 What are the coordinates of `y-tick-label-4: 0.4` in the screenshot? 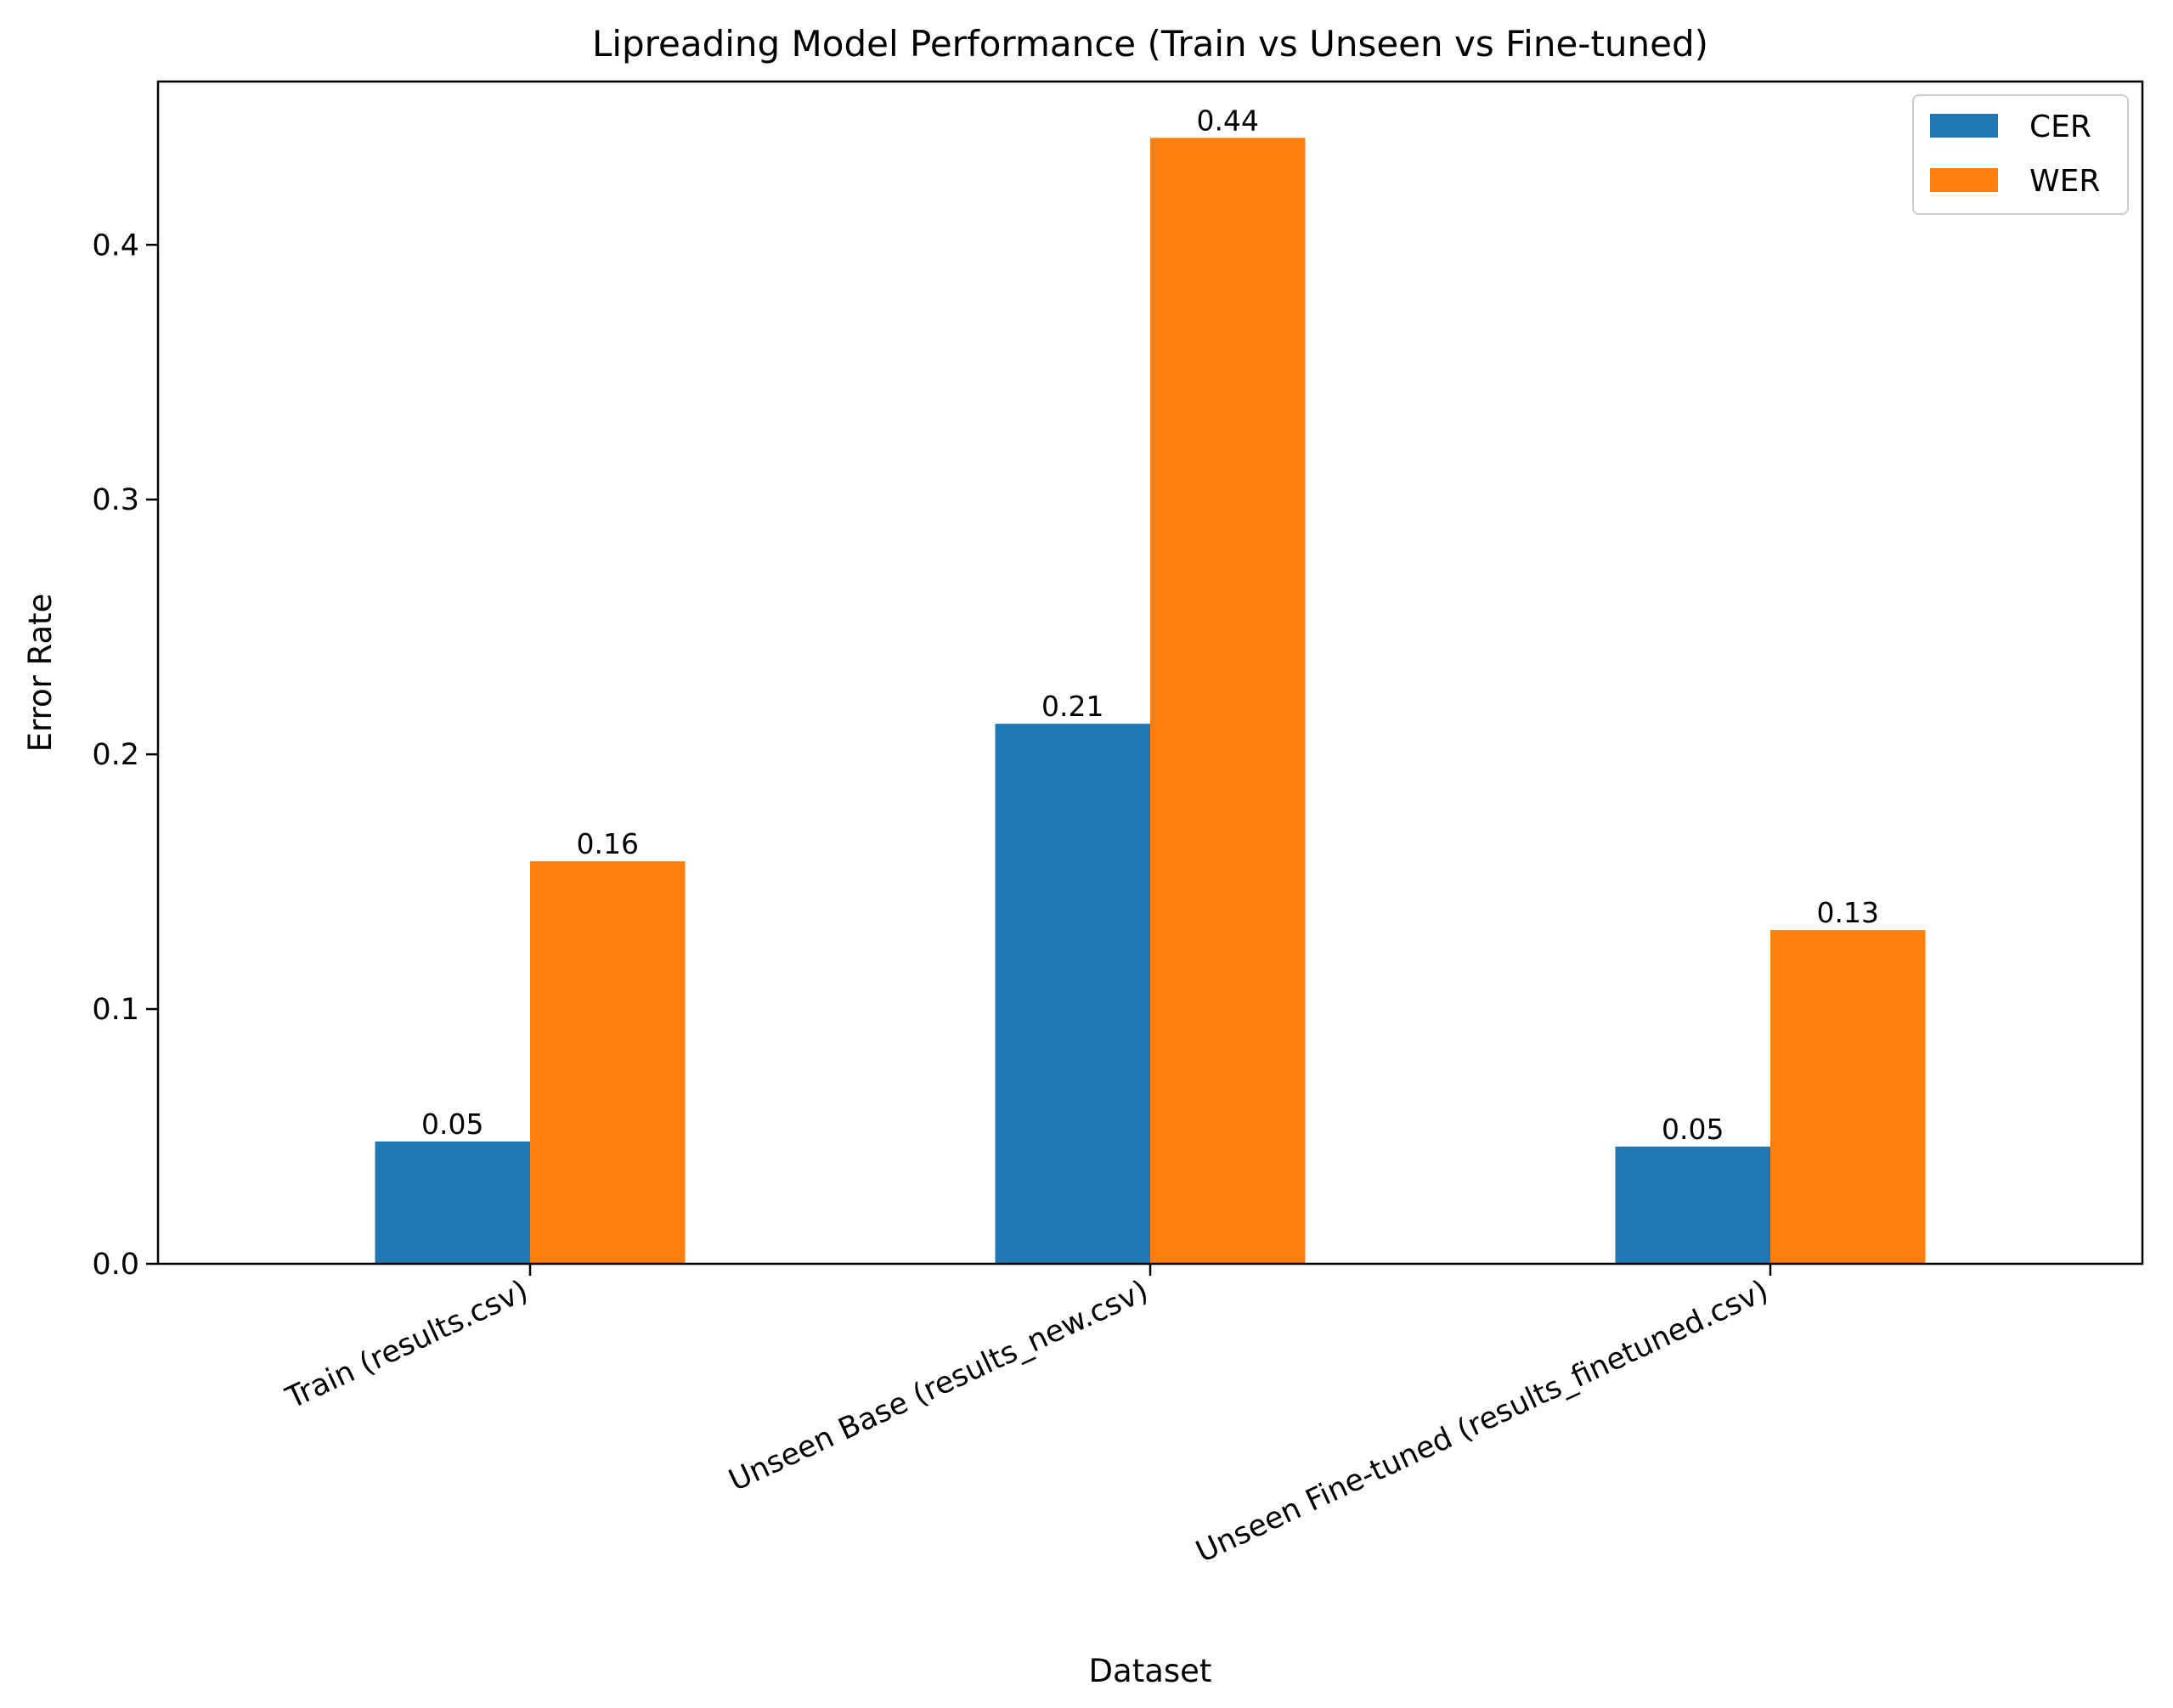 It's located at (115, 245).